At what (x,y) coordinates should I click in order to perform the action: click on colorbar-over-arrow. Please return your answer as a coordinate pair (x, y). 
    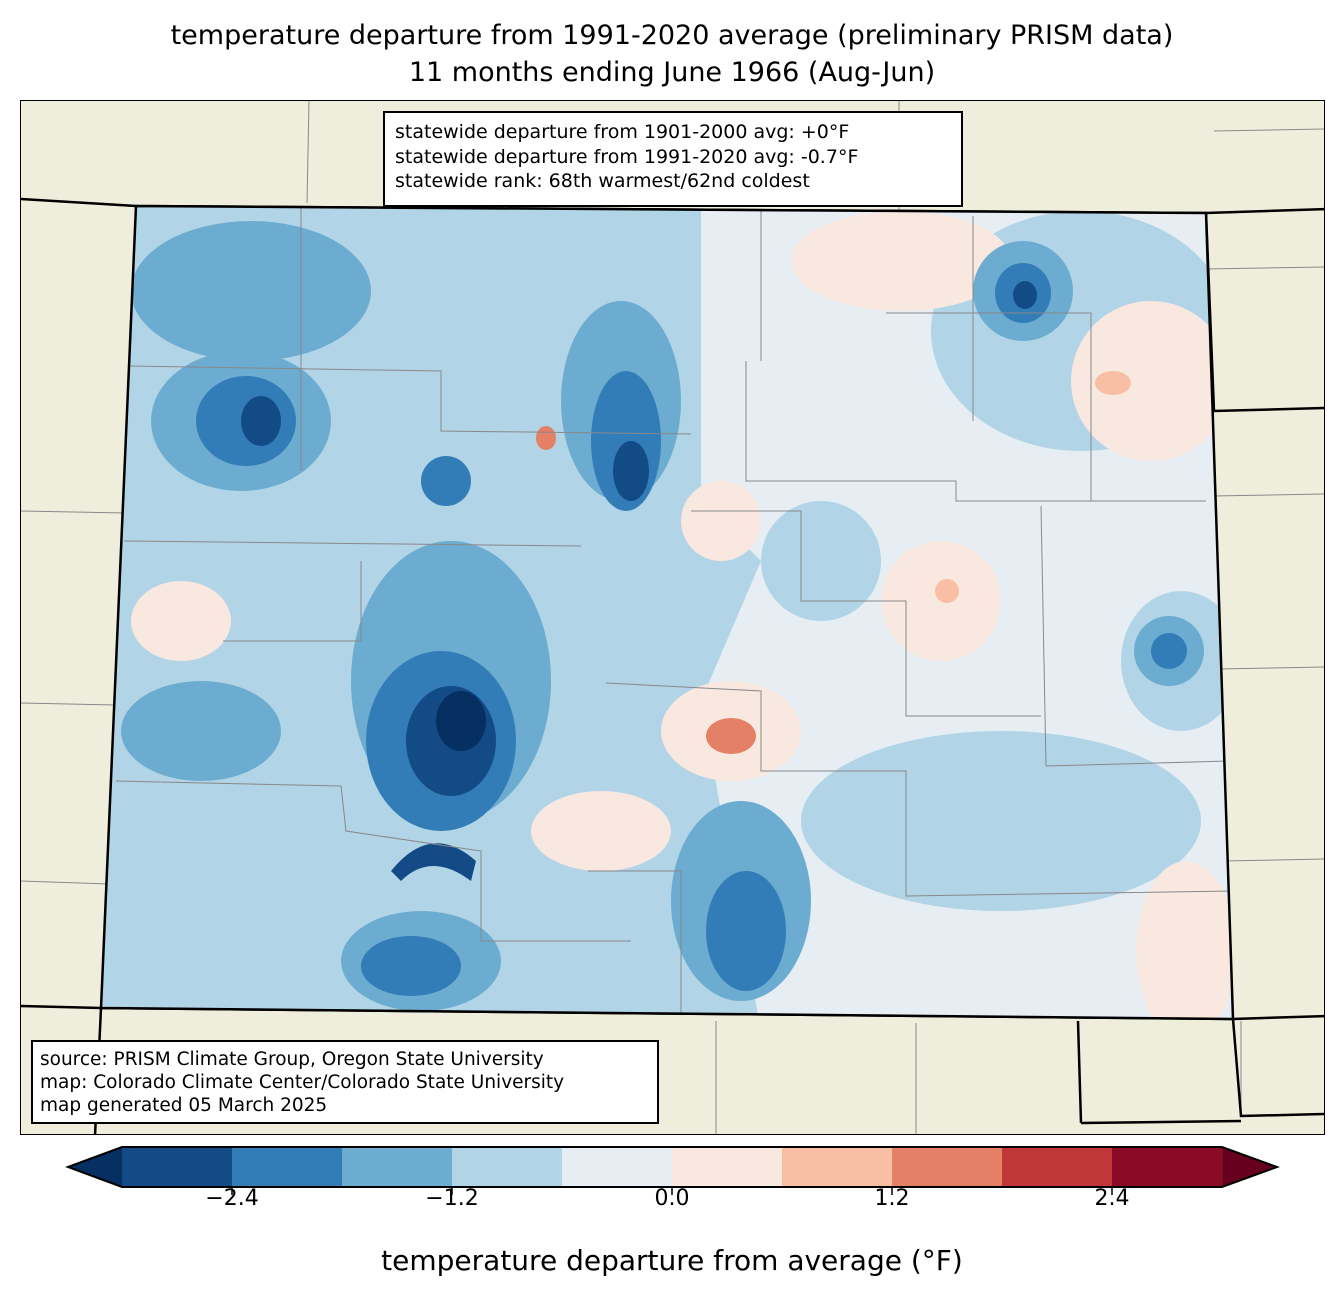
    Looking at the image, I should click on (1249, 1167).